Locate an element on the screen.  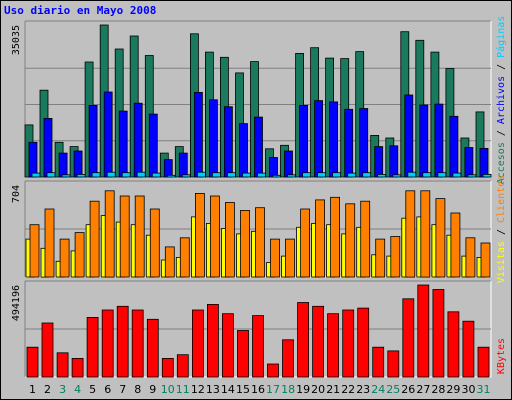
x-tick-label-day-21: 21 is located at coordinates (333, 389).